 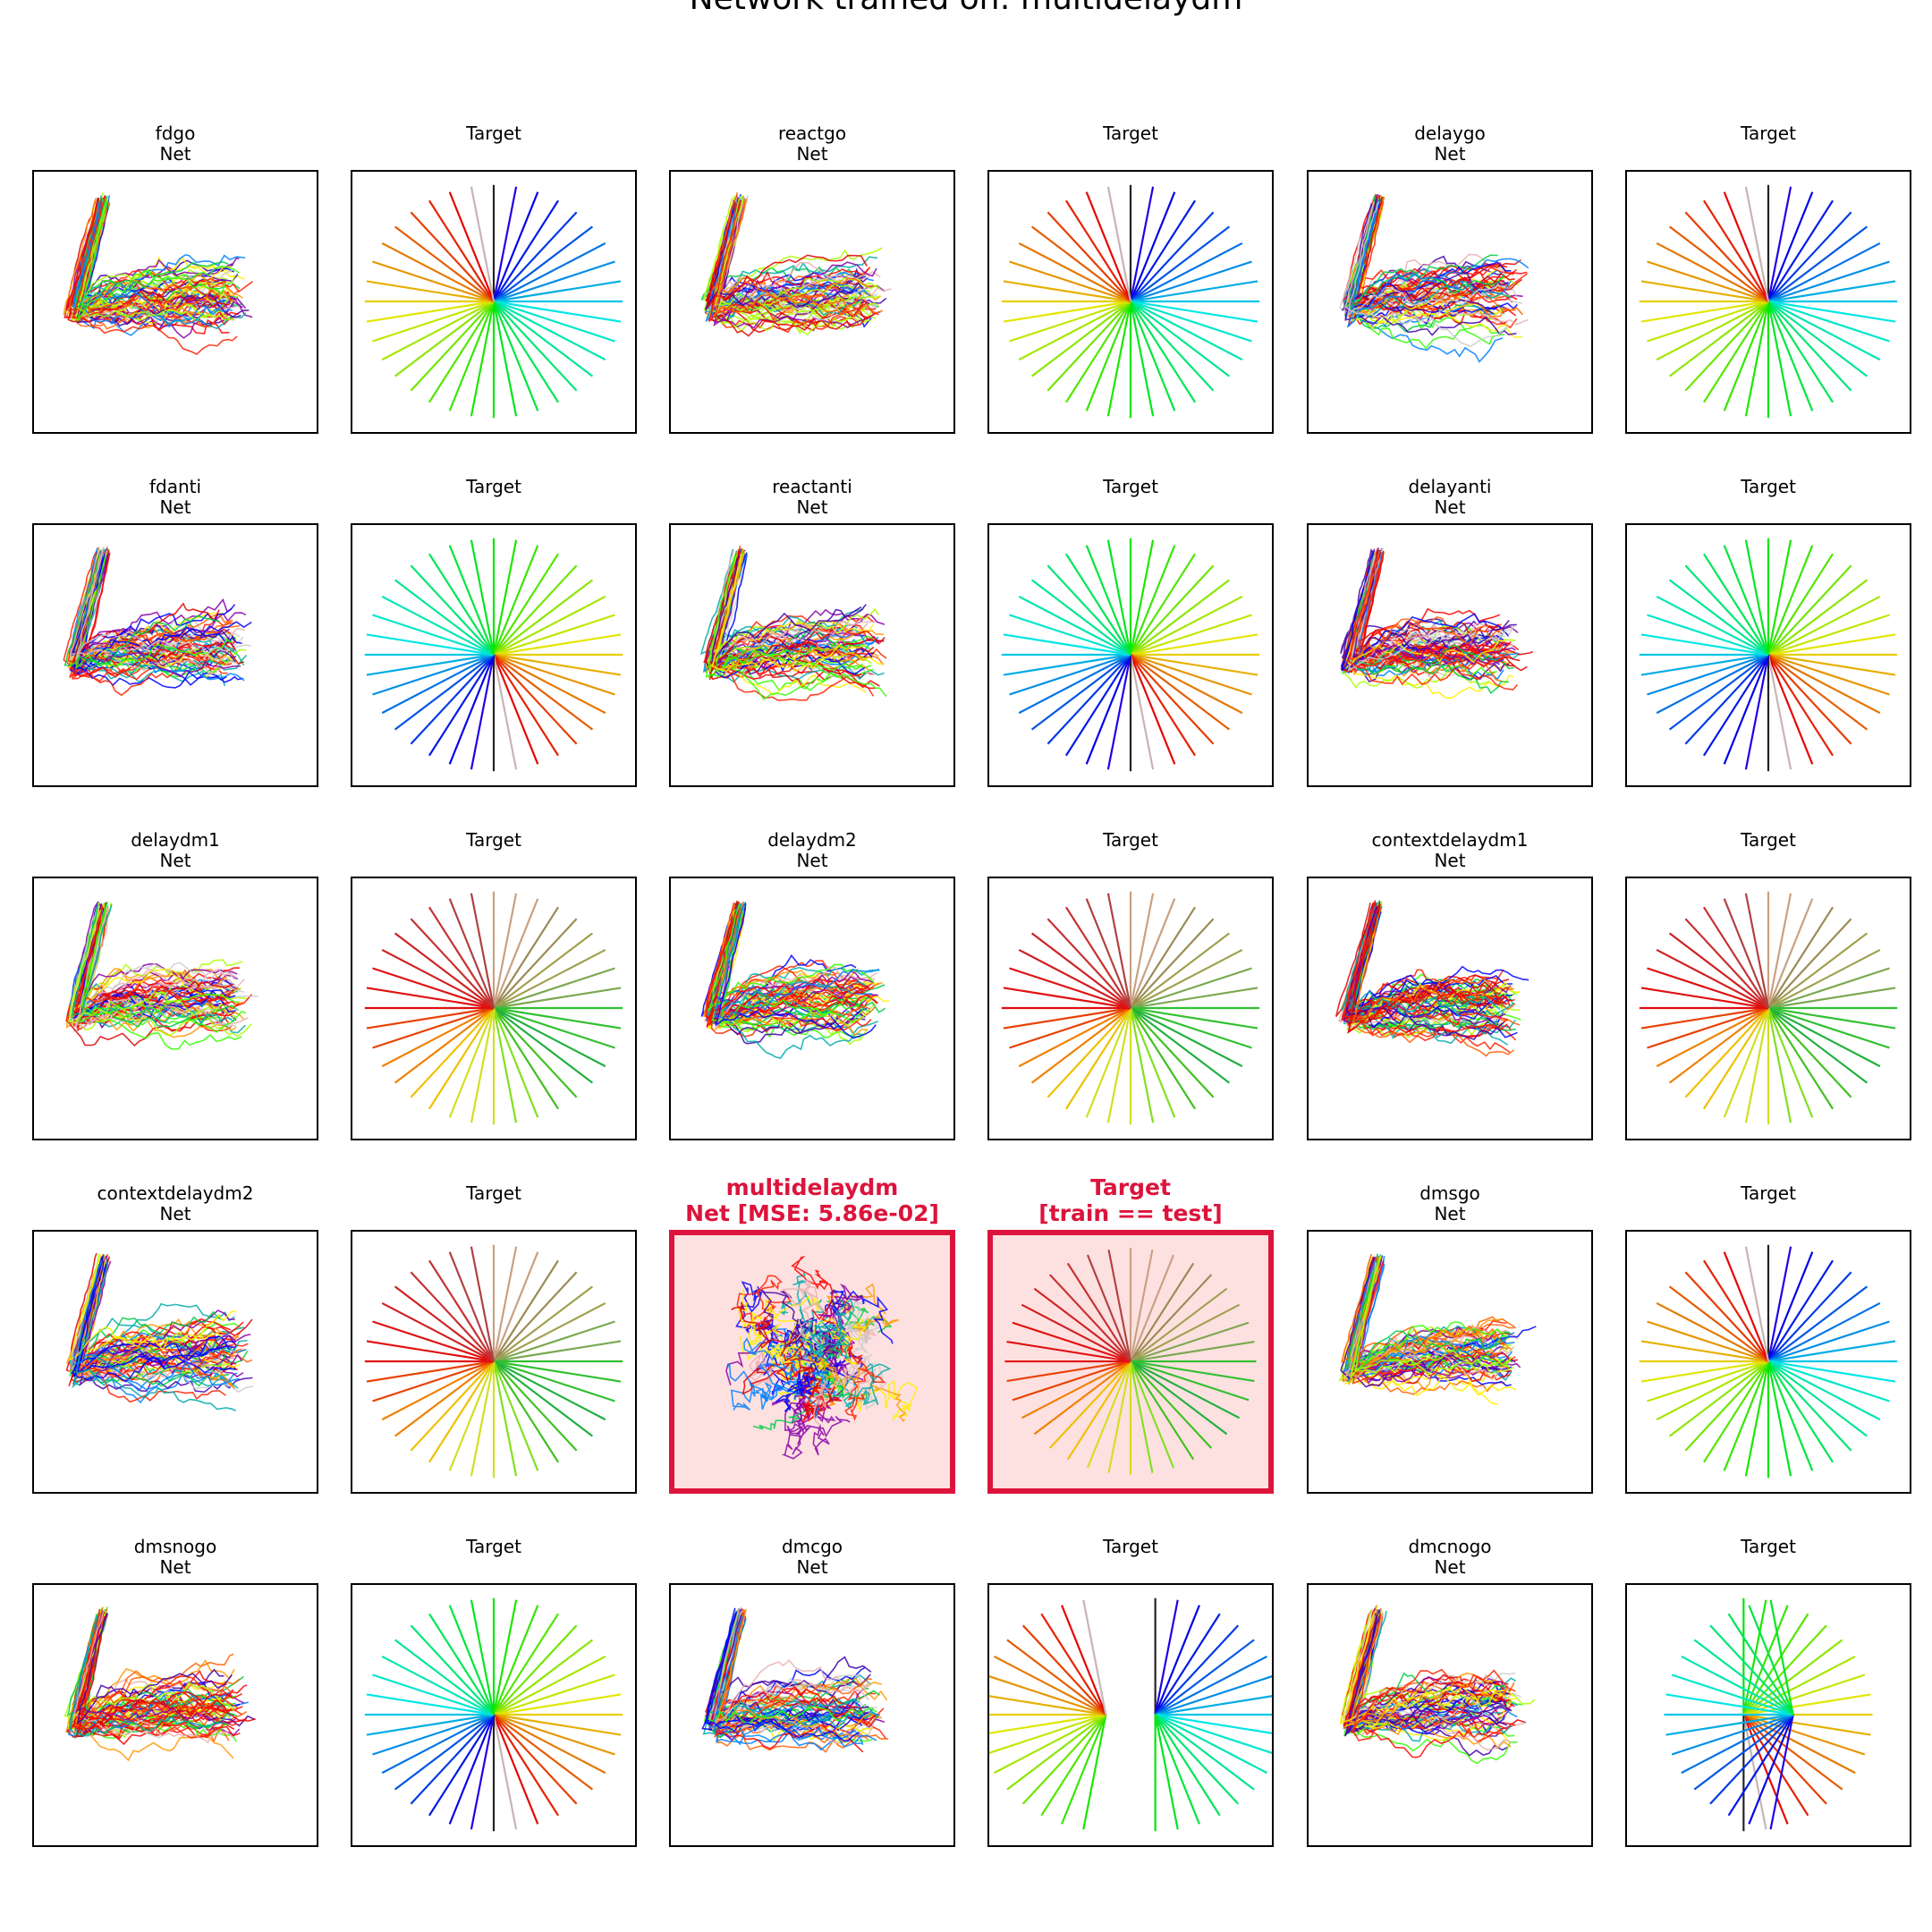 I want to click on panel-title-line: Net [MSE: 5.86e-02], so click(x=812, y=1213).